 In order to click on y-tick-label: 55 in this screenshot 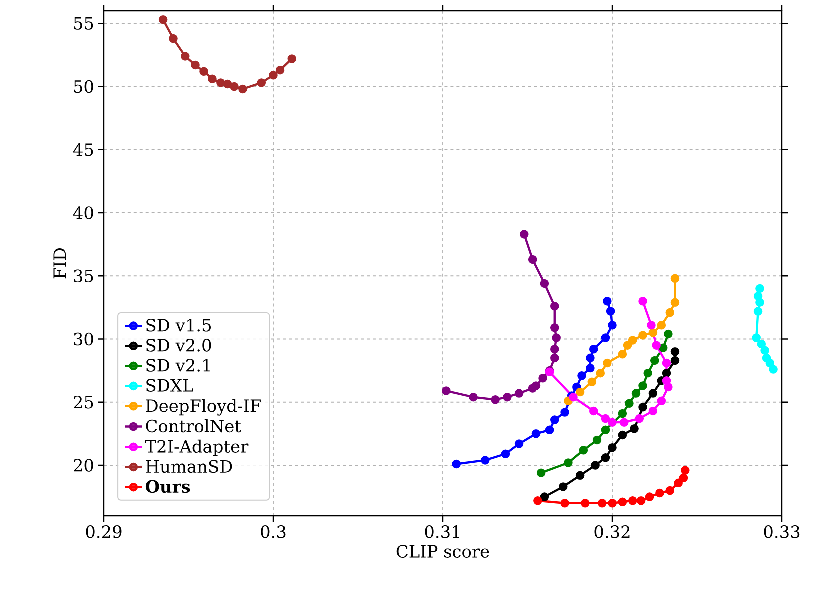, I will do `click(84, 23)`.